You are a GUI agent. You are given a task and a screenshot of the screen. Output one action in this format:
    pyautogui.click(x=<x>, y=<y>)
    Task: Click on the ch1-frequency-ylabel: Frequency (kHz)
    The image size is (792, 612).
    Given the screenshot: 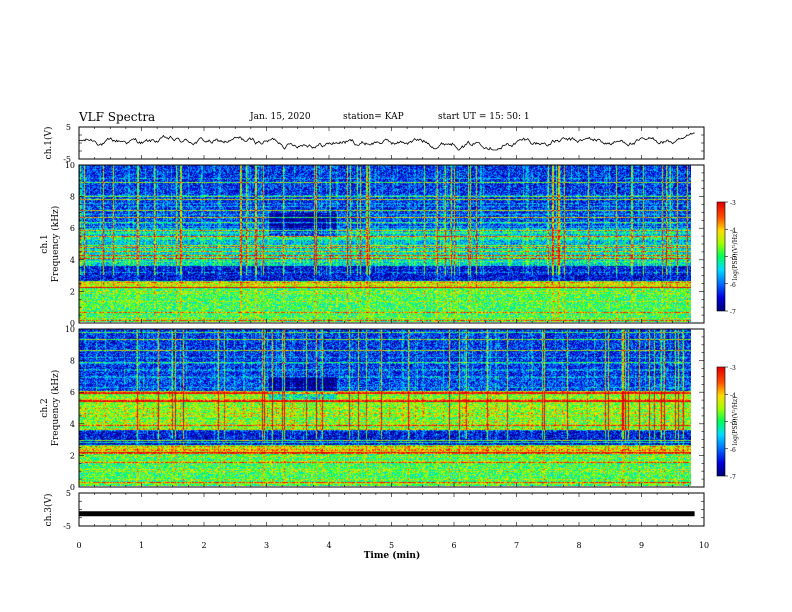 What is the action you would take?
    pyautogui.click(x=55, y=244)
    